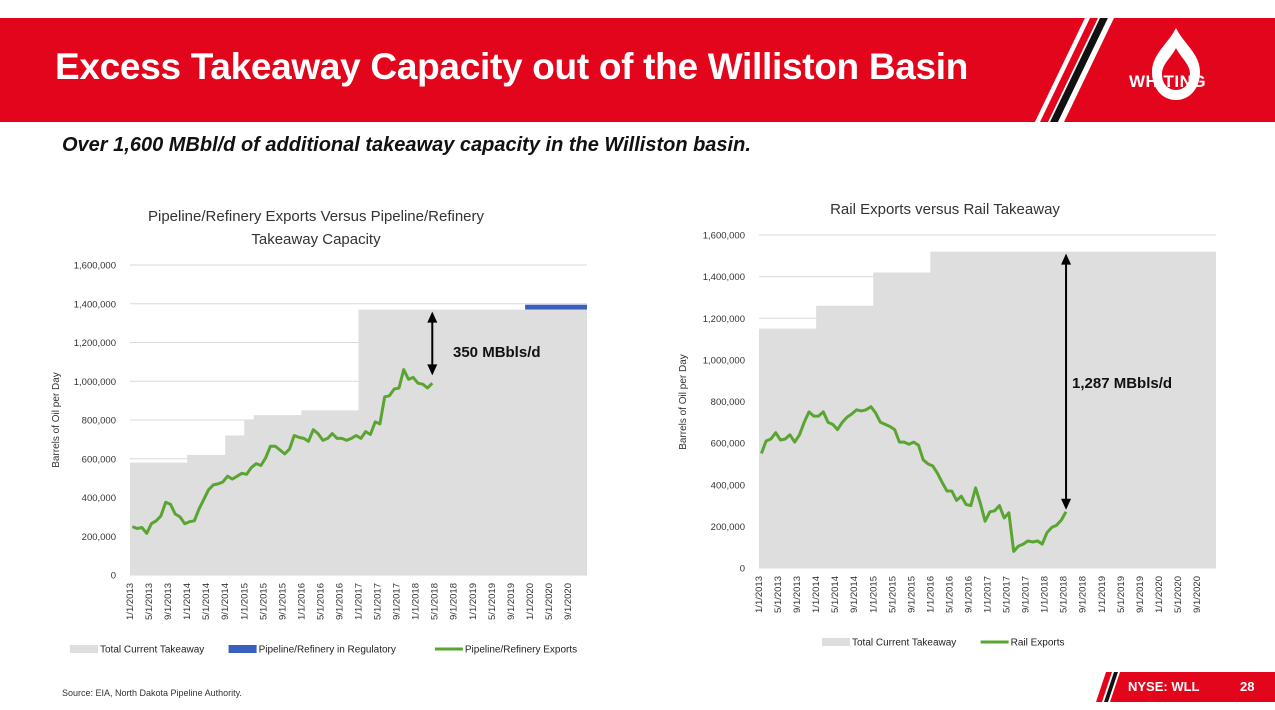  What do you see at coordinates (683, 402) in the screenshot?
I see `rail-y-axis-label: Barrels of Oil per Day` at bounding box center [683, 402].